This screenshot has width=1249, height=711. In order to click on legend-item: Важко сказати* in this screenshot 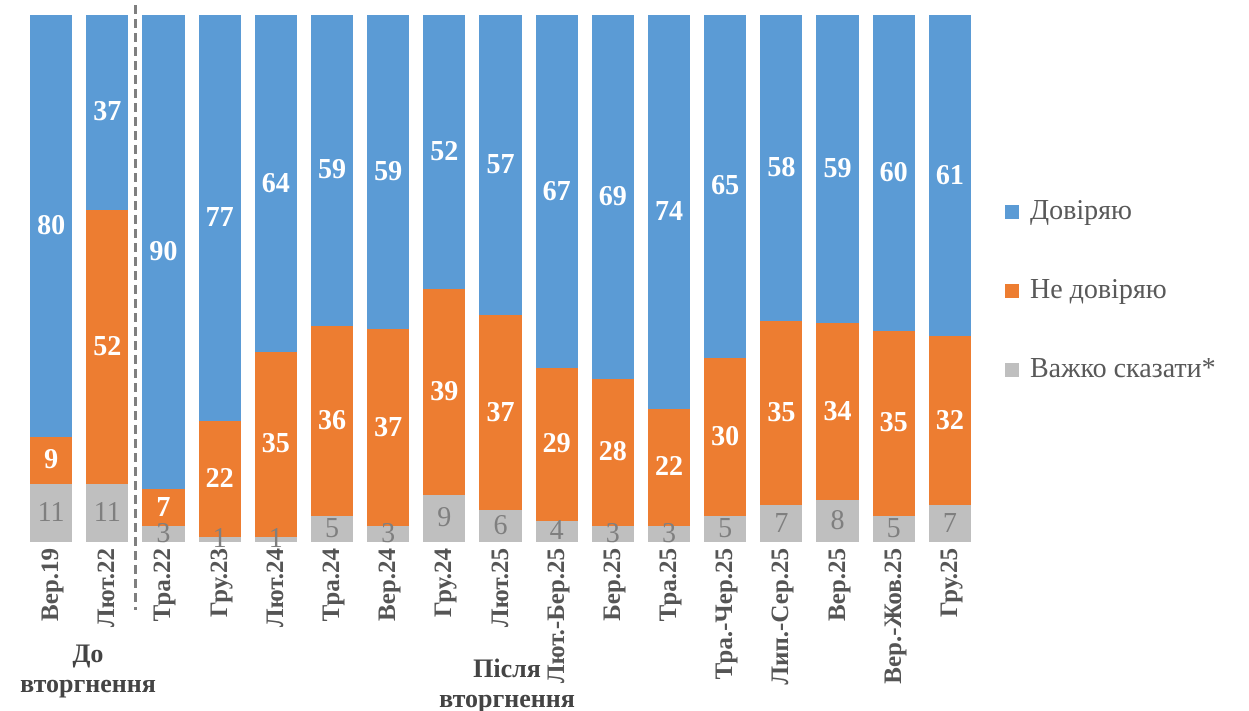, I will do `click(1110, 369)`.